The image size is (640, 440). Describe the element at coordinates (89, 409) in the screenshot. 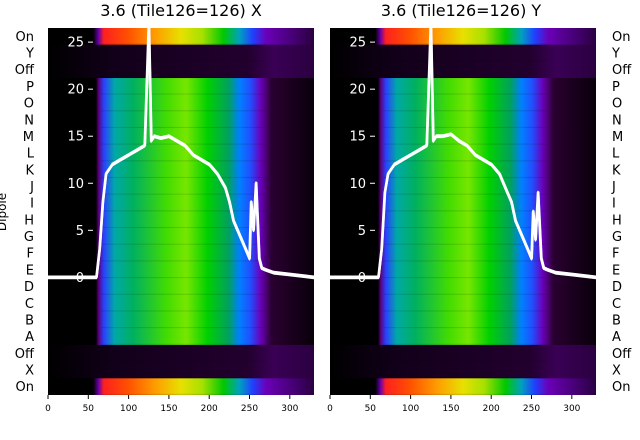

I see `x-tick-label: 50` at that location.